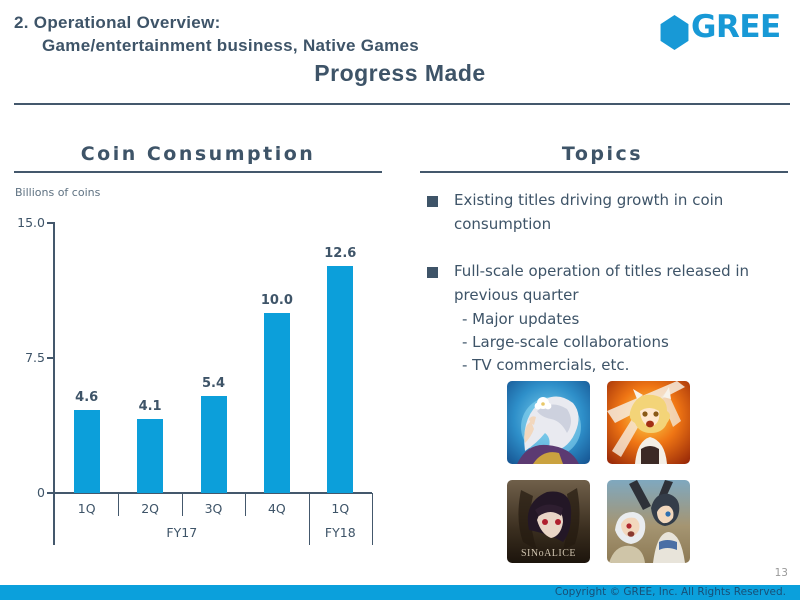 The width and height of the screenshot is (800, 600). I want to click on page-number: 13, so click(781, 573).